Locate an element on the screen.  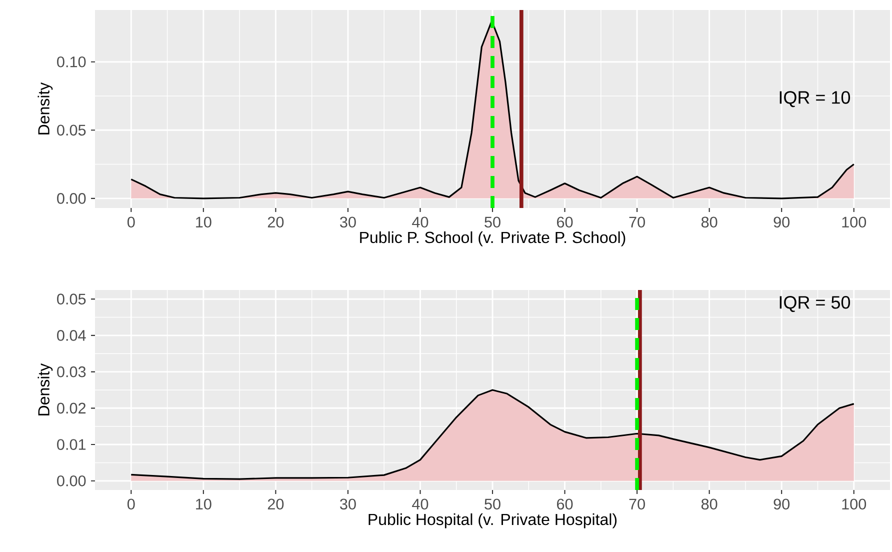
x-axis-title: Public Hospital (v. Private Hospital) is located at coordinates (492, 520).